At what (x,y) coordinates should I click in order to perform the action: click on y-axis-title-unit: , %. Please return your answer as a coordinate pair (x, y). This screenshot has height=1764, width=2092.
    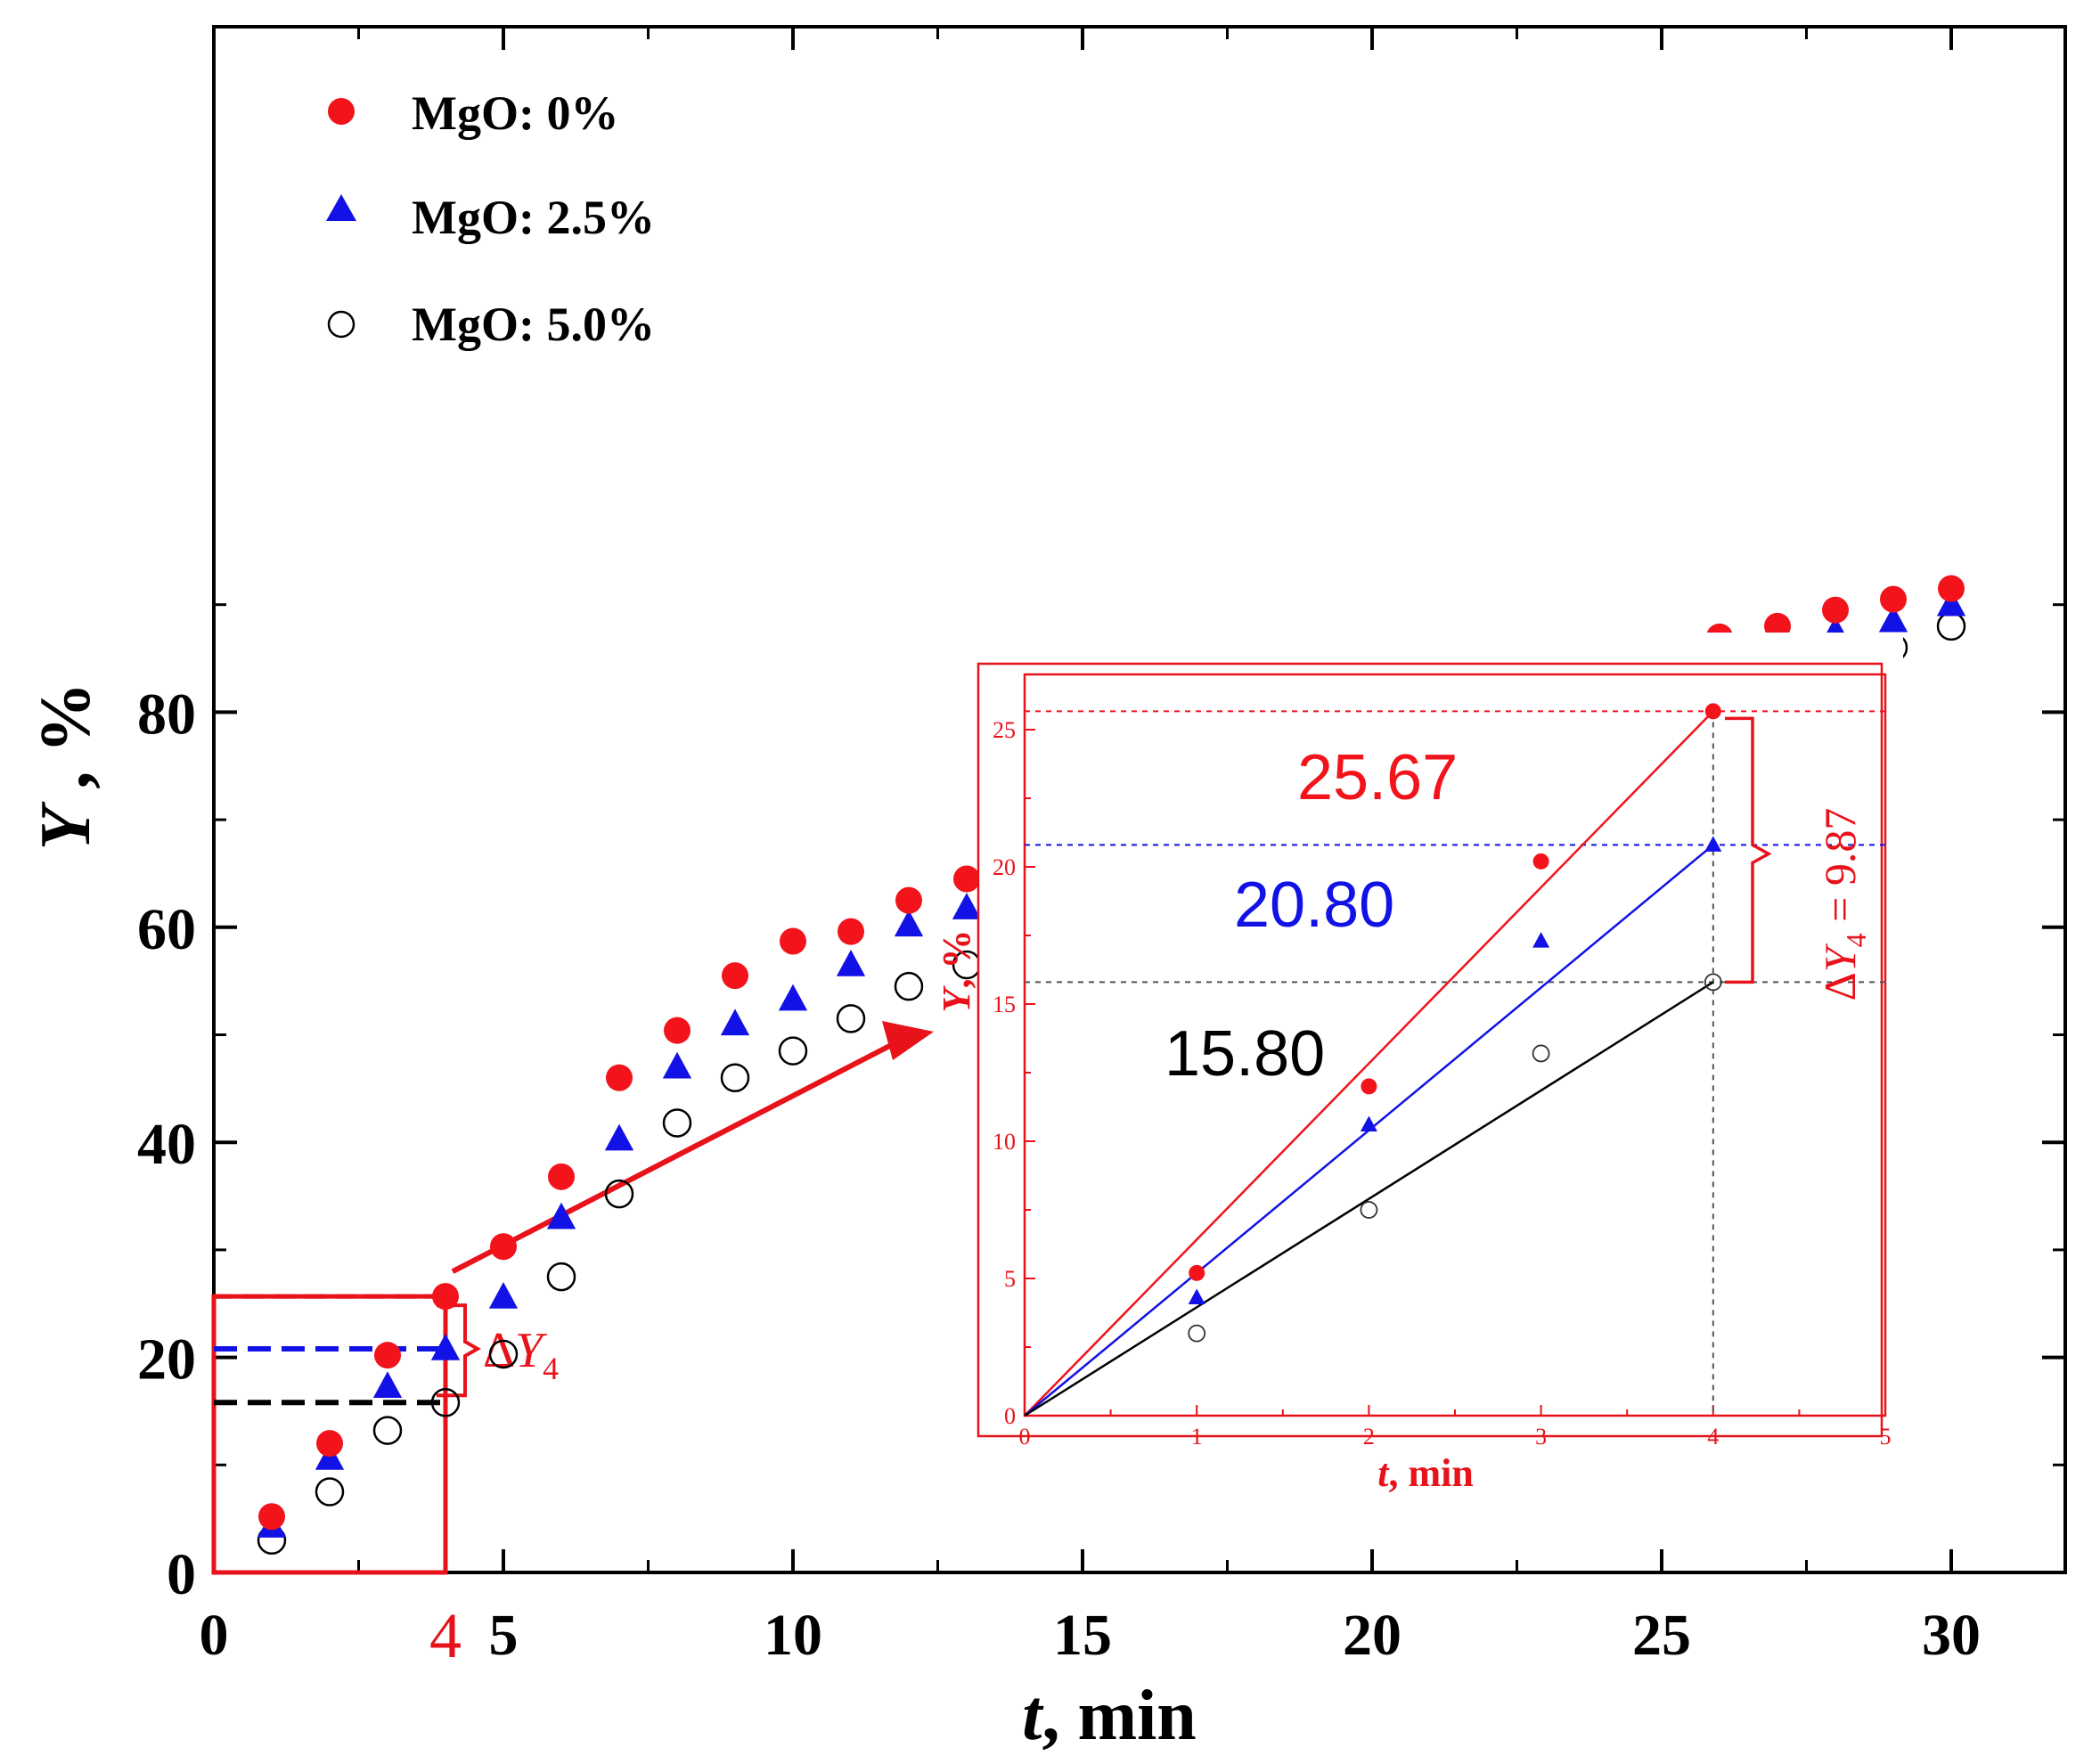
    Looking at the image, I should click on (66, 744).